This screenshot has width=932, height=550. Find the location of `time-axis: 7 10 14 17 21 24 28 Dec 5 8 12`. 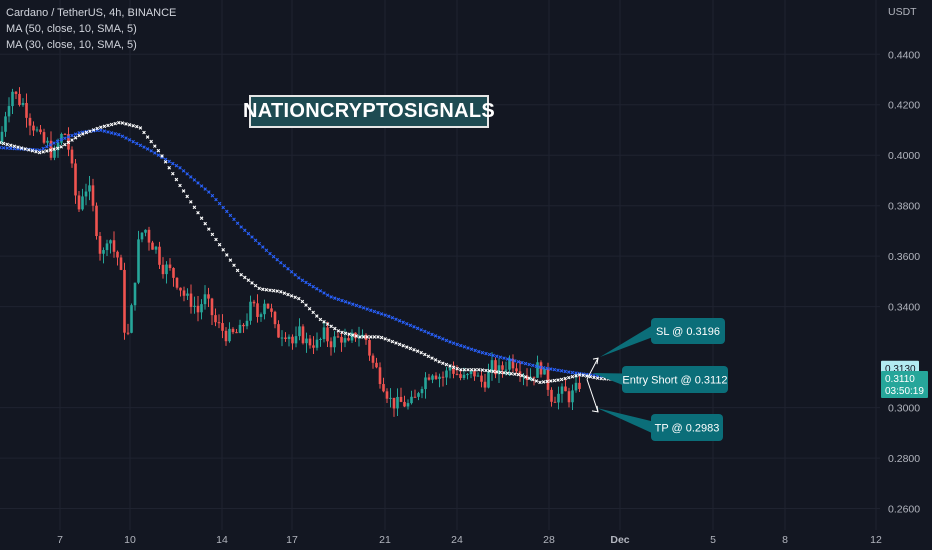

time-axis: 7 10 14 17 21 24 28 Dec 5 8 12 is located at coordinates (469, 540).